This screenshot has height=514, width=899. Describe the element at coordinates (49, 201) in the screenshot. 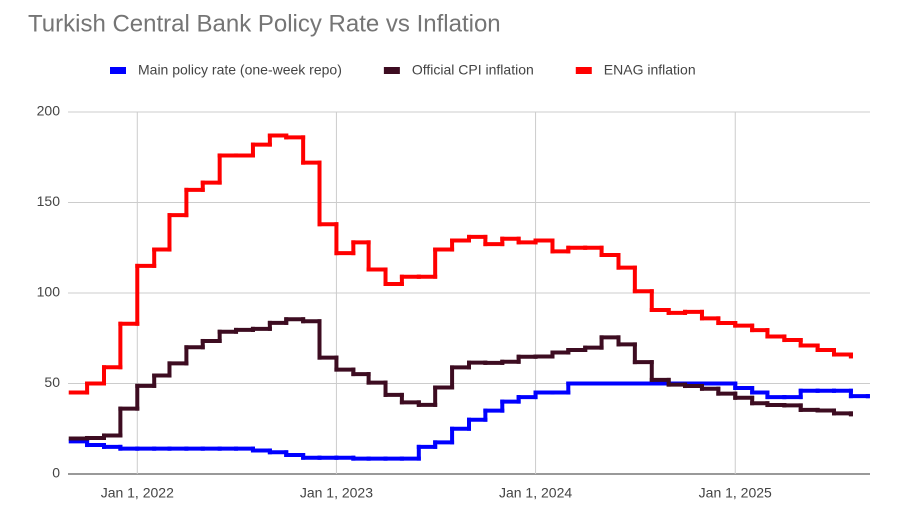

I see `y-tick-label: 150` at that location.